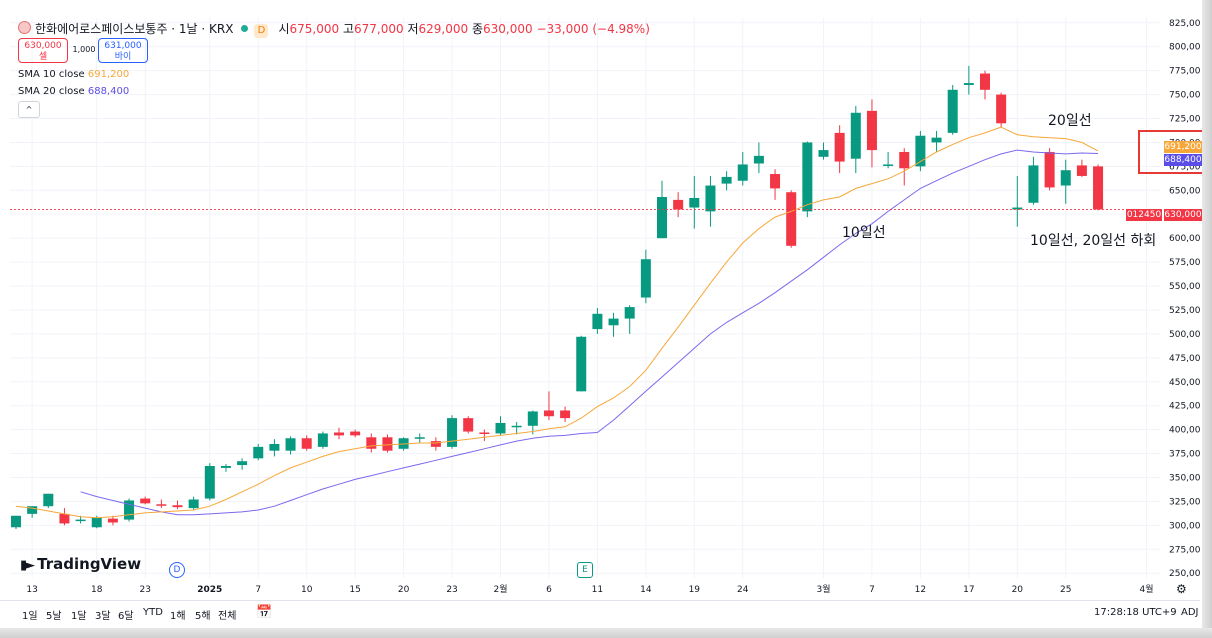  I want to click on goto-date-icon: 📅, so click(264, 612).